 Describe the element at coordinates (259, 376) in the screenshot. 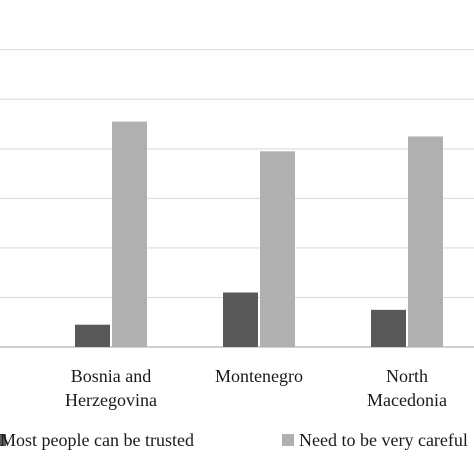

I see `category-label: Montenegro` at that location.